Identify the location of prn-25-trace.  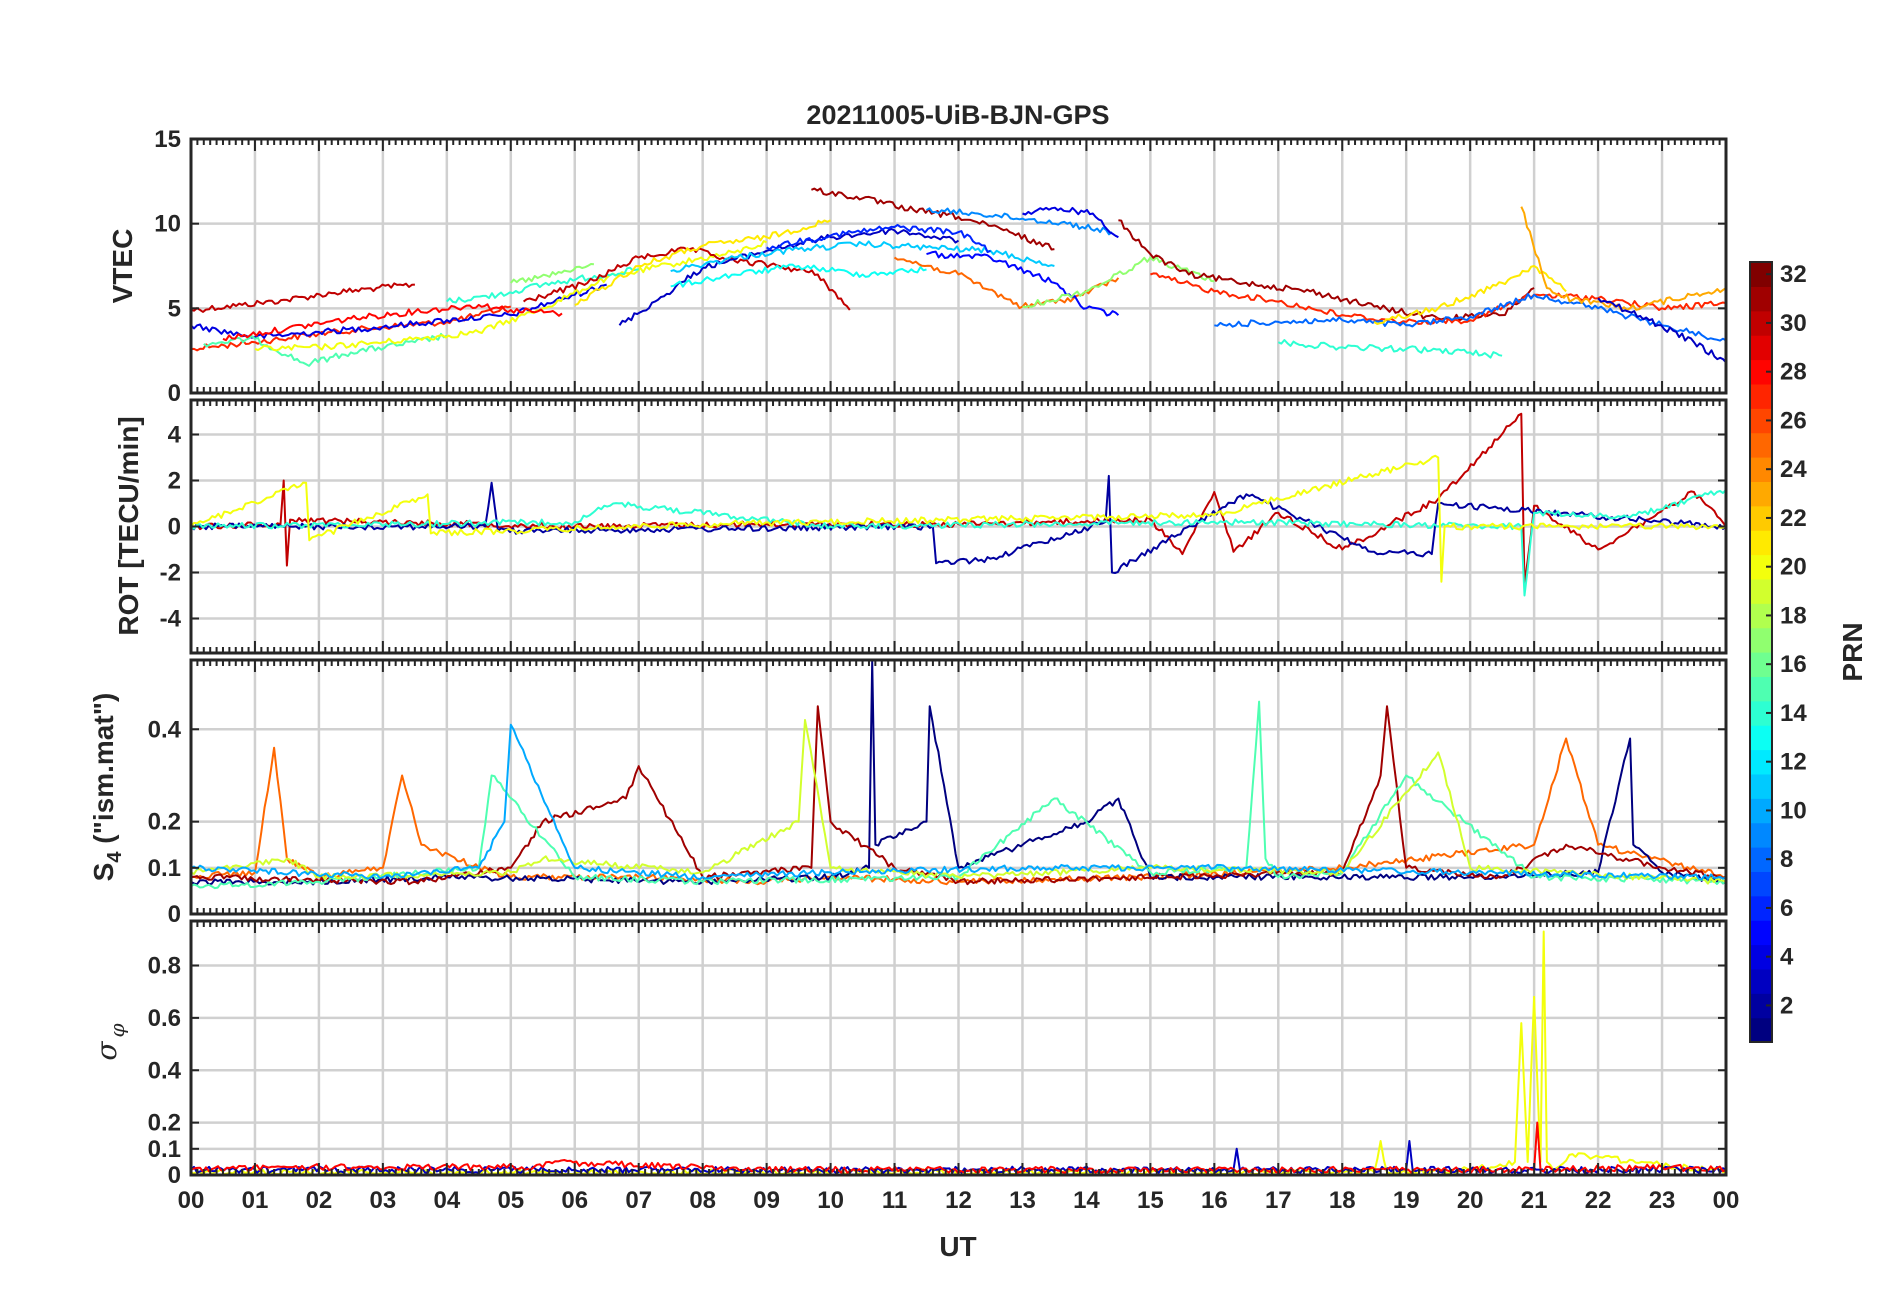
(958, 811).